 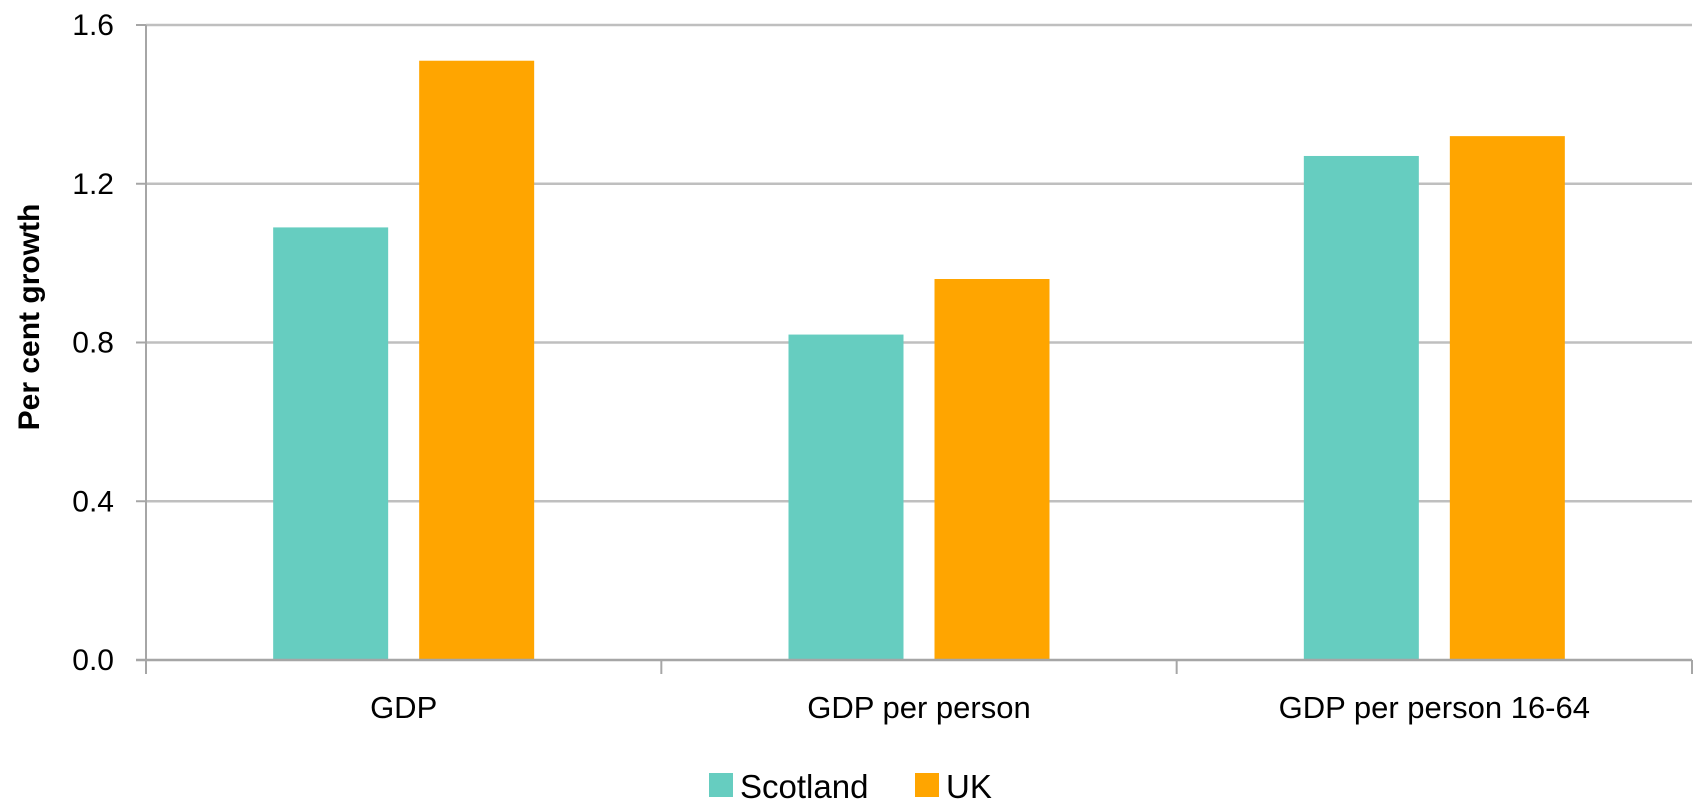 I want to click on legend: Scotland UK, so click(x=850, y=786).